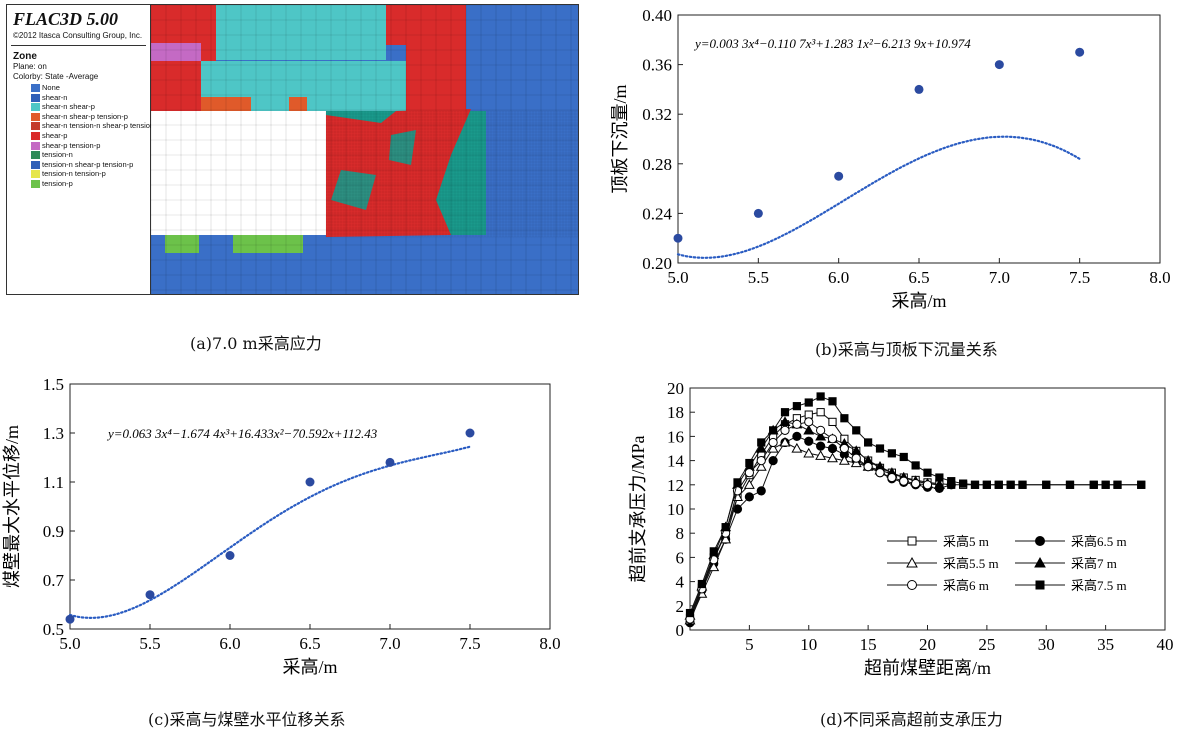  What do you see at coordinates (680, 606) in the screenshot?
I see `y-tick-label: 2` at bounding box center [680, 606].